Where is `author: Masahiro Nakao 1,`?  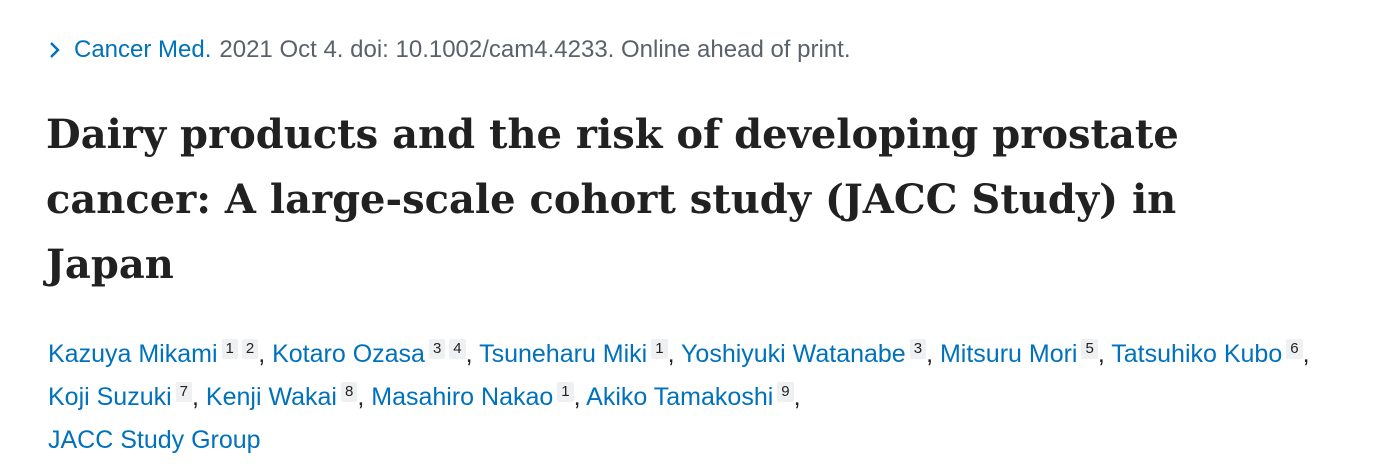 author: Masahiro Nakao 1, is located at coordinates (476, 396).